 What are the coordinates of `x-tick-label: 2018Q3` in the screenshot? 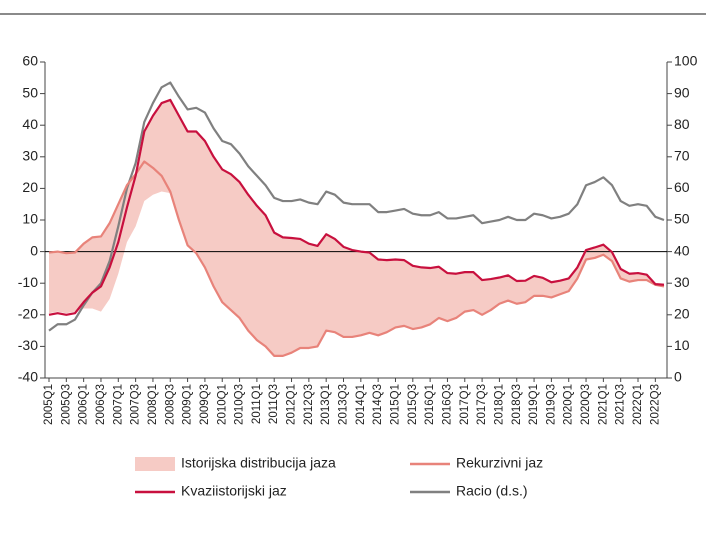 It's located at (517, 404).